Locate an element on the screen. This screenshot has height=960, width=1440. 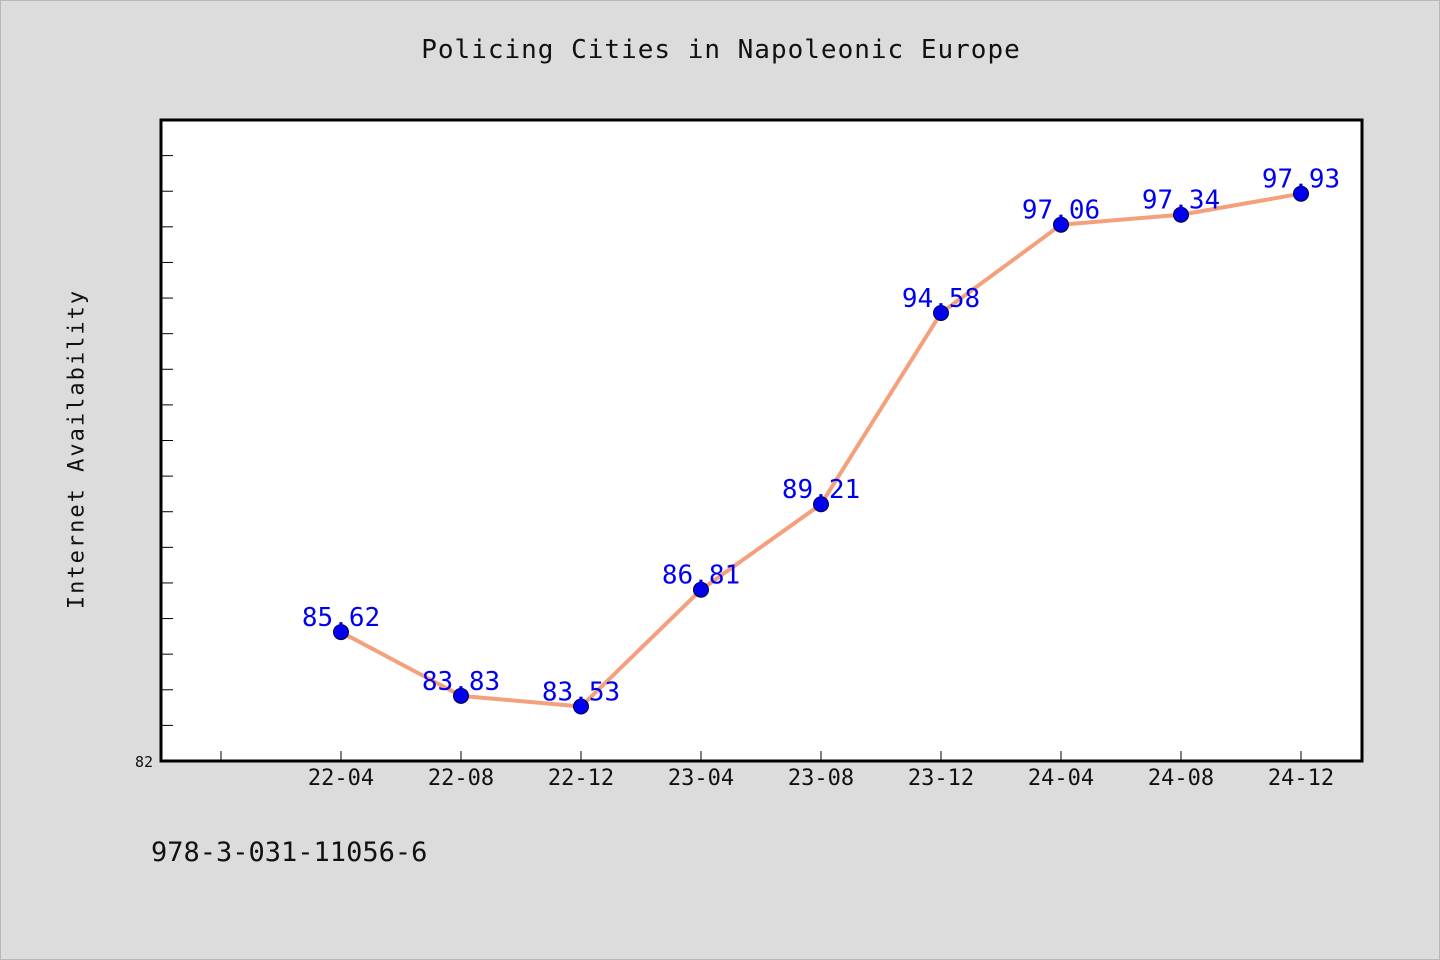
data-label: 97.93 is located at coordinates (1301, 180).